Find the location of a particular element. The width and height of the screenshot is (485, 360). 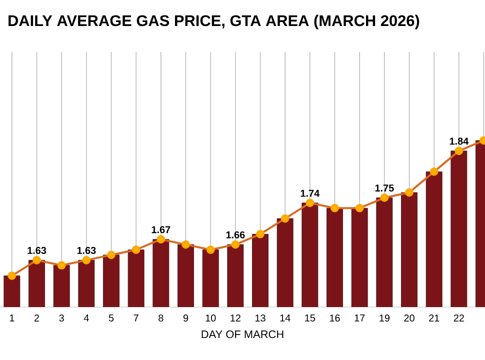

x-tick-label: 21 is located at coordinates (434, 318).